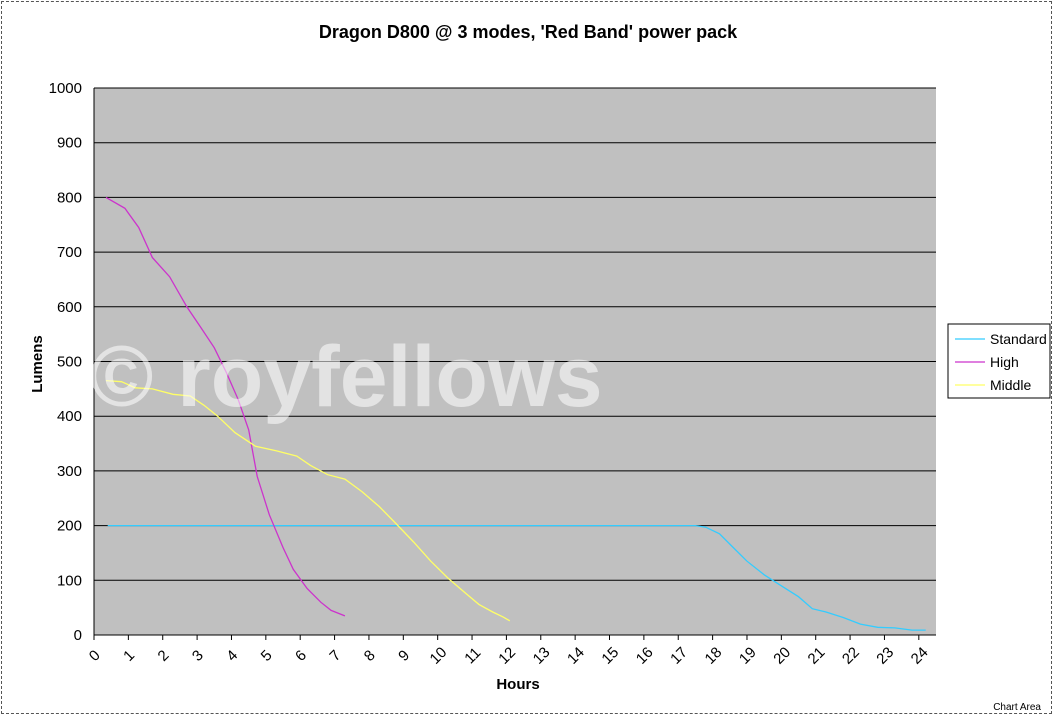  I want to click on legend-label-standard: Standard, so click(1018, 339).